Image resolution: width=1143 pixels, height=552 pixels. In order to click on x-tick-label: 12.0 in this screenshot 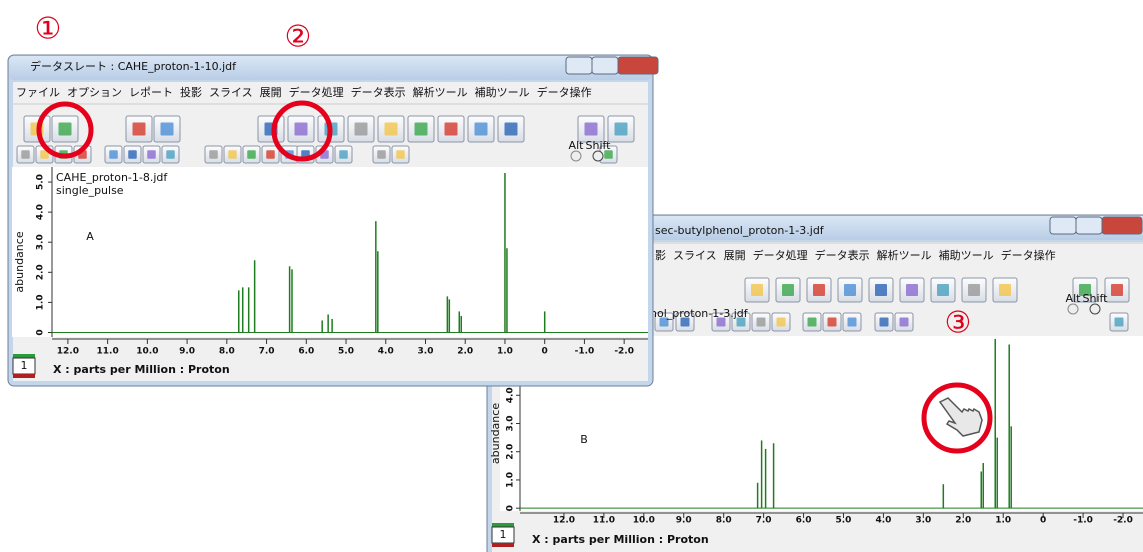, I will do `click(68, 352)`.